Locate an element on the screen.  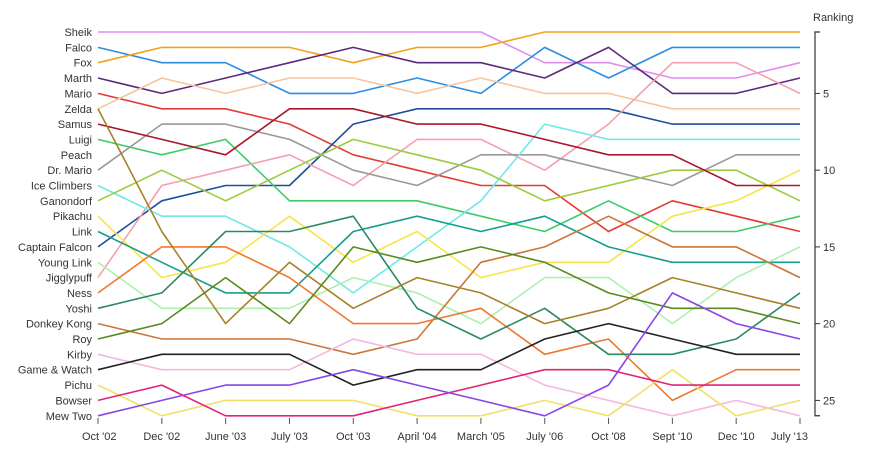
y-tick-label: 10 is located at coordinates (829, 171).